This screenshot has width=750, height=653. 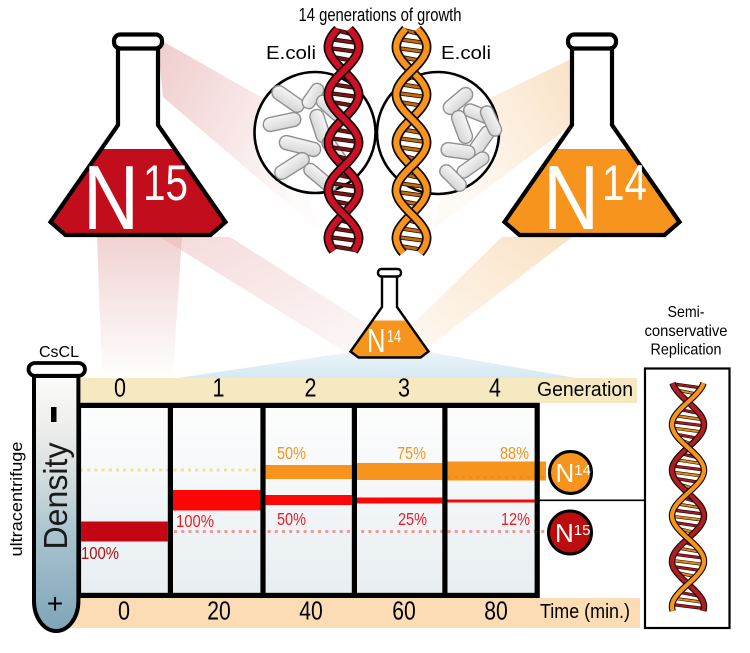 I want to click on svg-text: 4, so click(x=495, y=388).